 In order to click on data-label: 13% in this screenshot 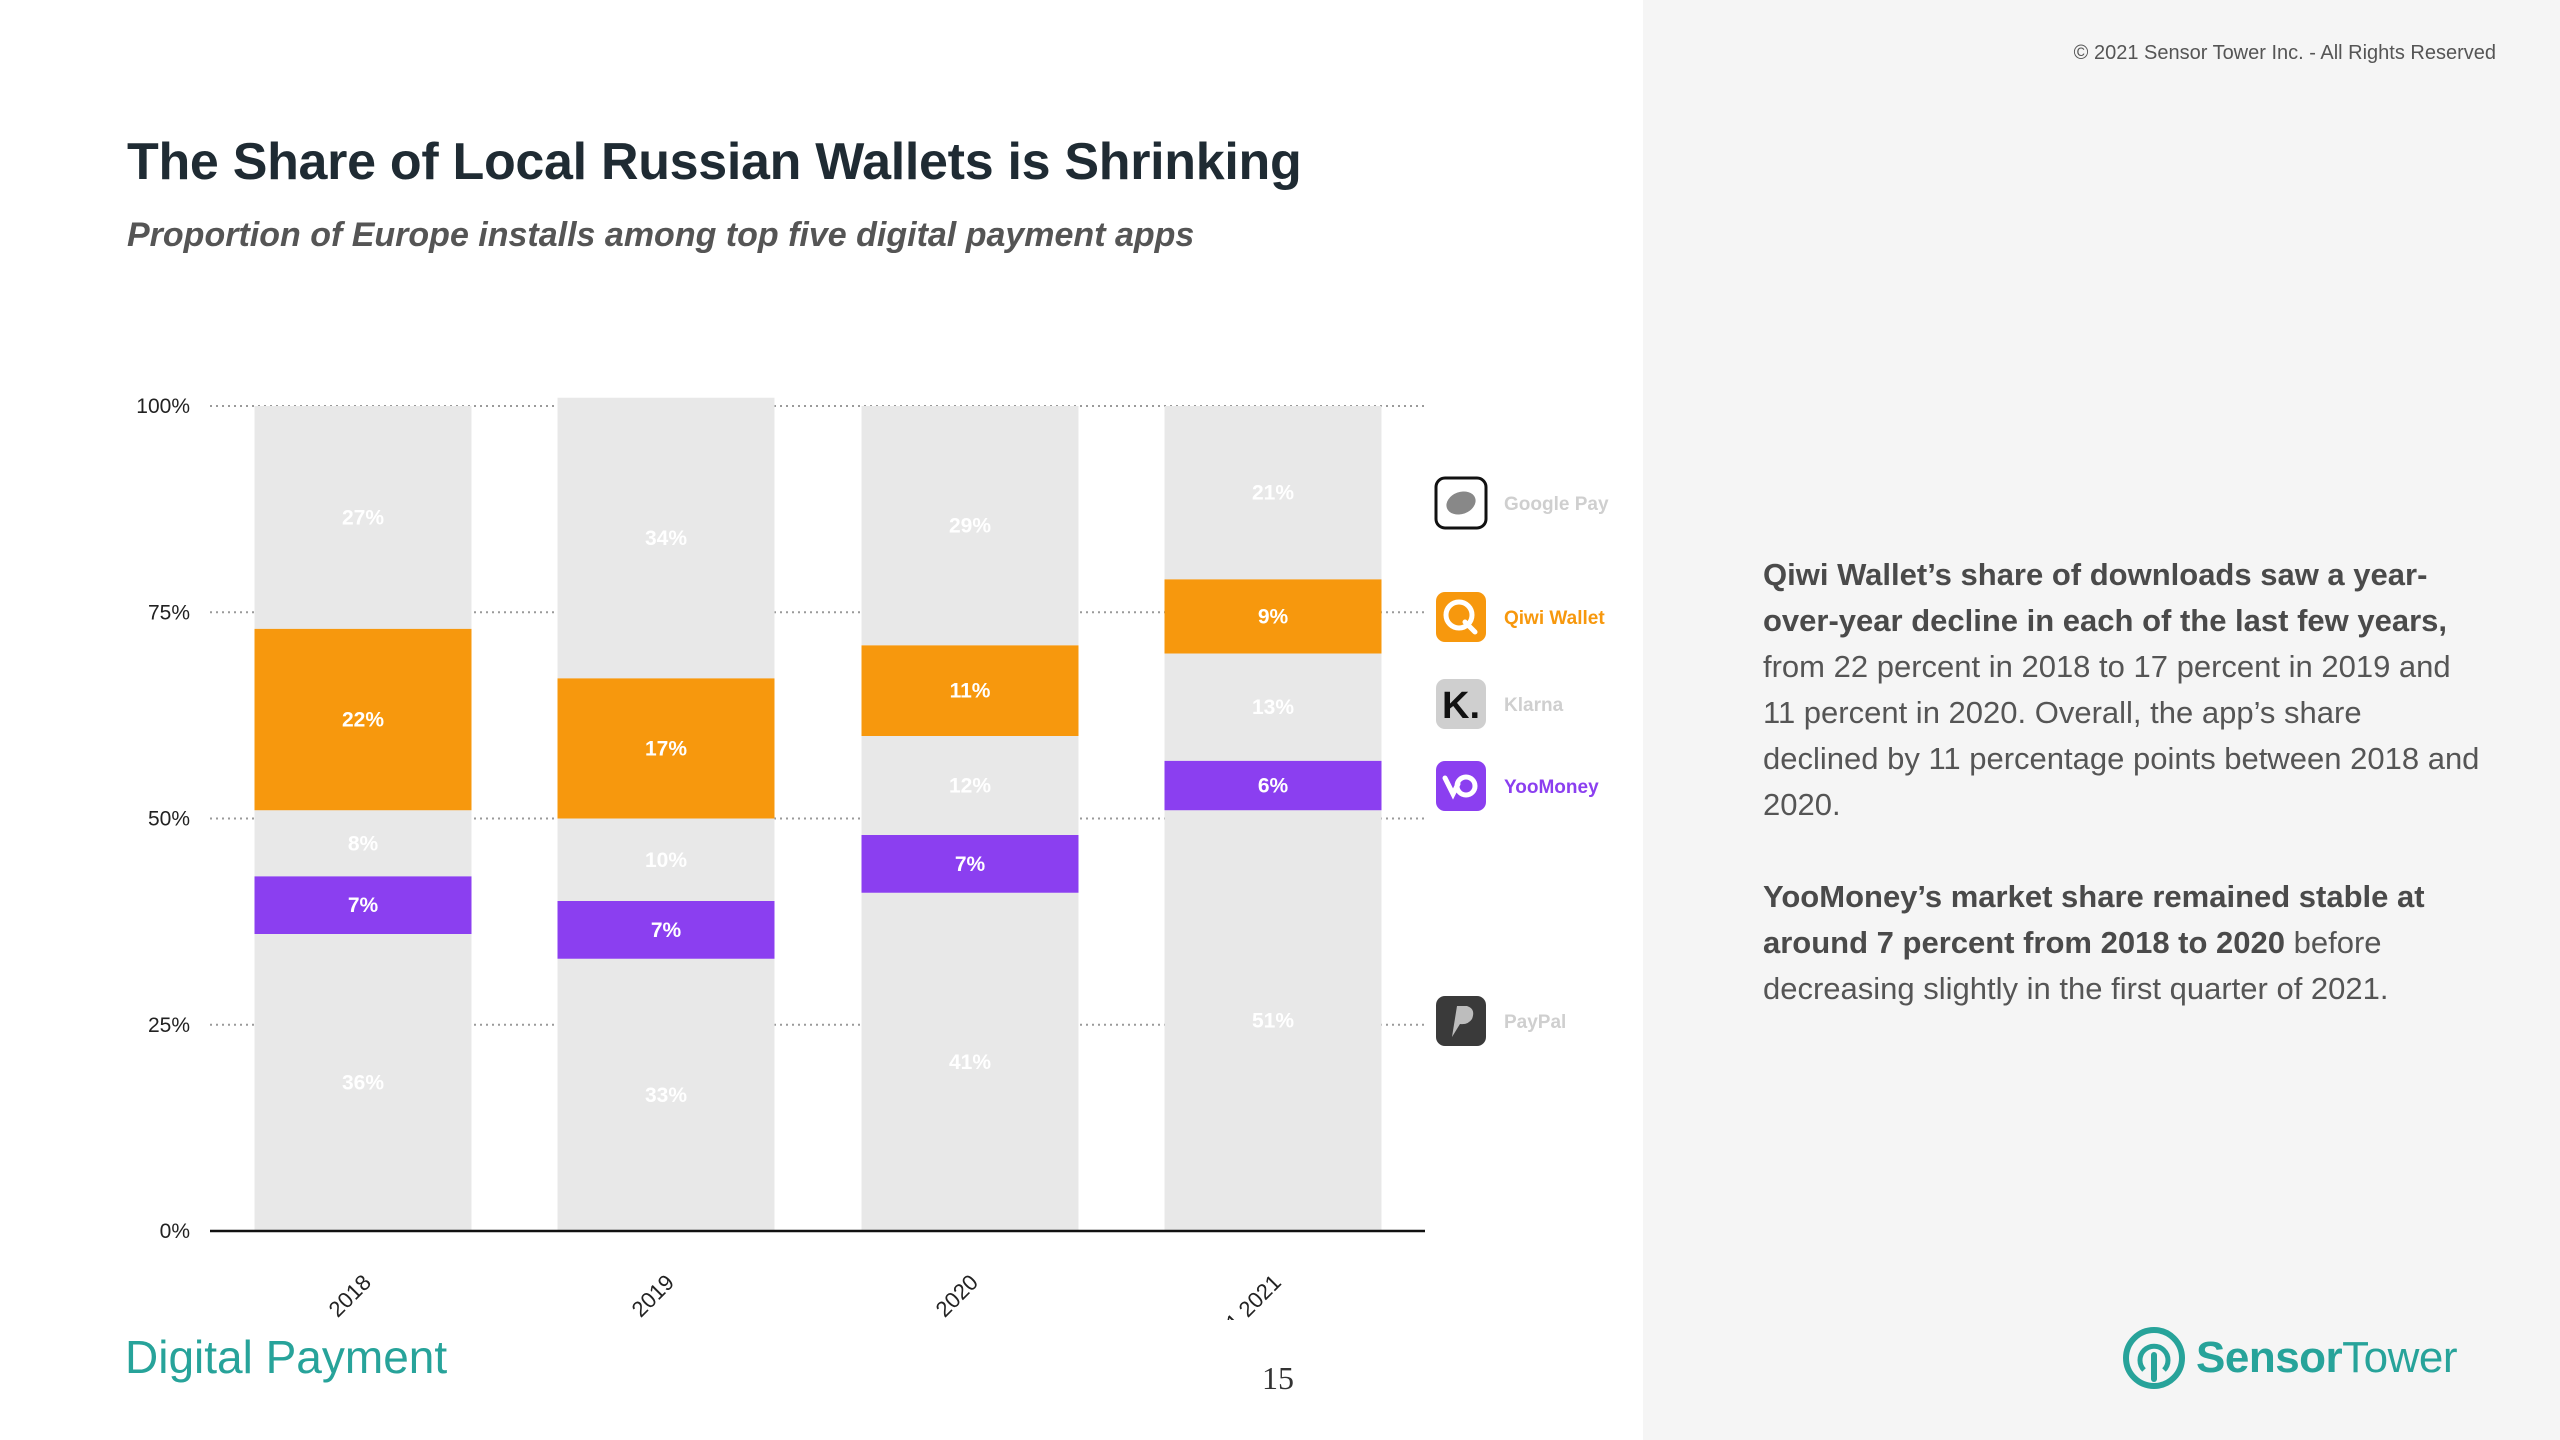, I will do `click(1273, 707)`.